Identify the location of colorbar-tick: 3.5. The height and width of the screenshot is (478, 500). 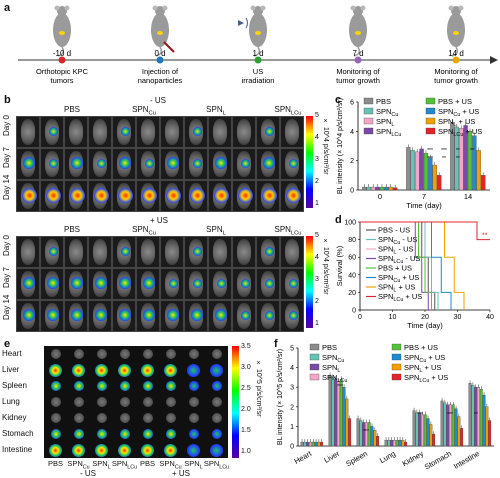
(246, 346).